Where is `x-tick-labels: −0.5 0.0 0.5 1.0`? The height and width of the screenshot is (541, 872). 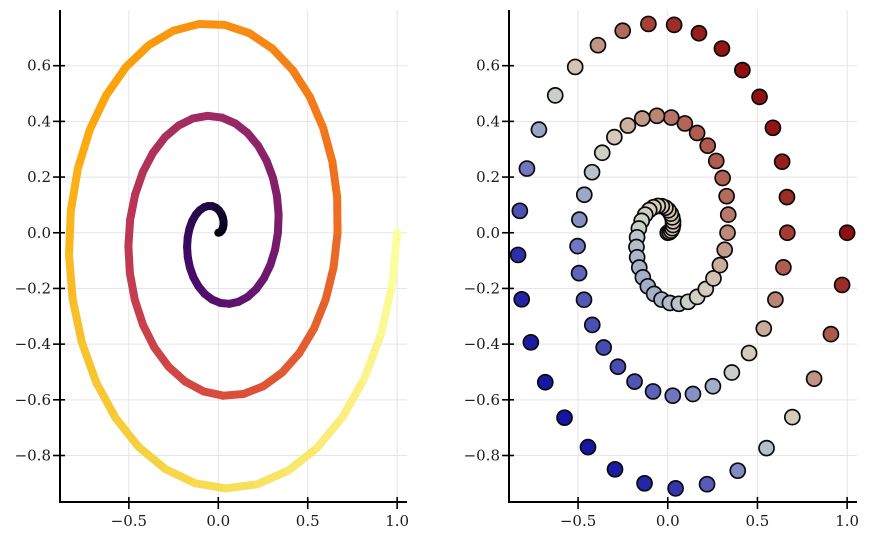
x-tick-labels: −0.5 0.0 0.5 1.0 is located at coordinates (260, 521).